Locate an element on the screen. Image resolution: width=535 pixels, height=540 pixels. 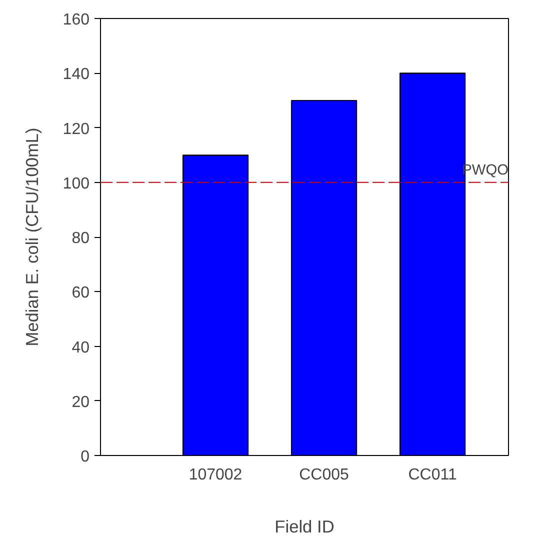
y-tick-label: 120 is located at coordinates (76, 129).